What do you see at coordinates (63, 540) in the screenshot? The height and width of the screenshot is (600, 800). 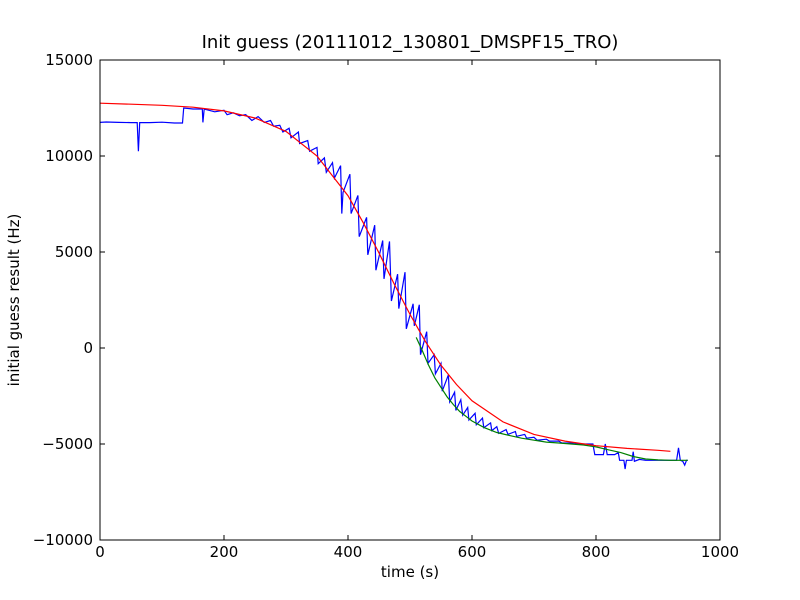 I see `y-tick-label: −10000` at bounding box center [63, 540].